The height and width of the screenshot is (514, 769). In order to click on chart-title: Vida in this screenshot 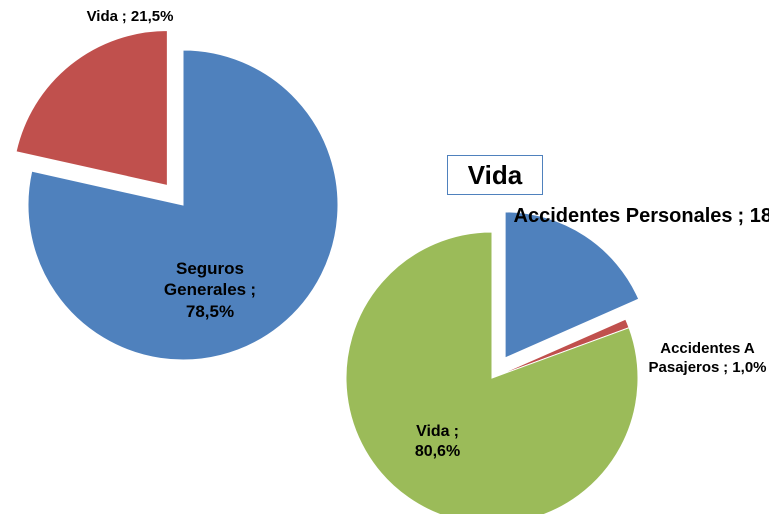, I will do `click(495, 175)`.